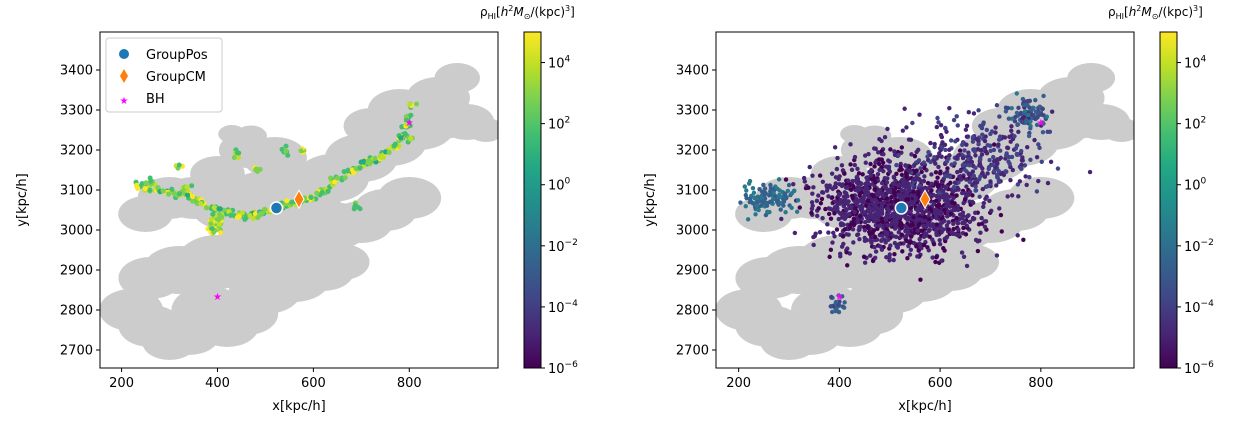 The image size is (1241, 425). What do you see at coordinates (22, 199) in the screenshot?
I see `y-axis-label-left: y[kpc/h]` at bounding box center [22, 199].